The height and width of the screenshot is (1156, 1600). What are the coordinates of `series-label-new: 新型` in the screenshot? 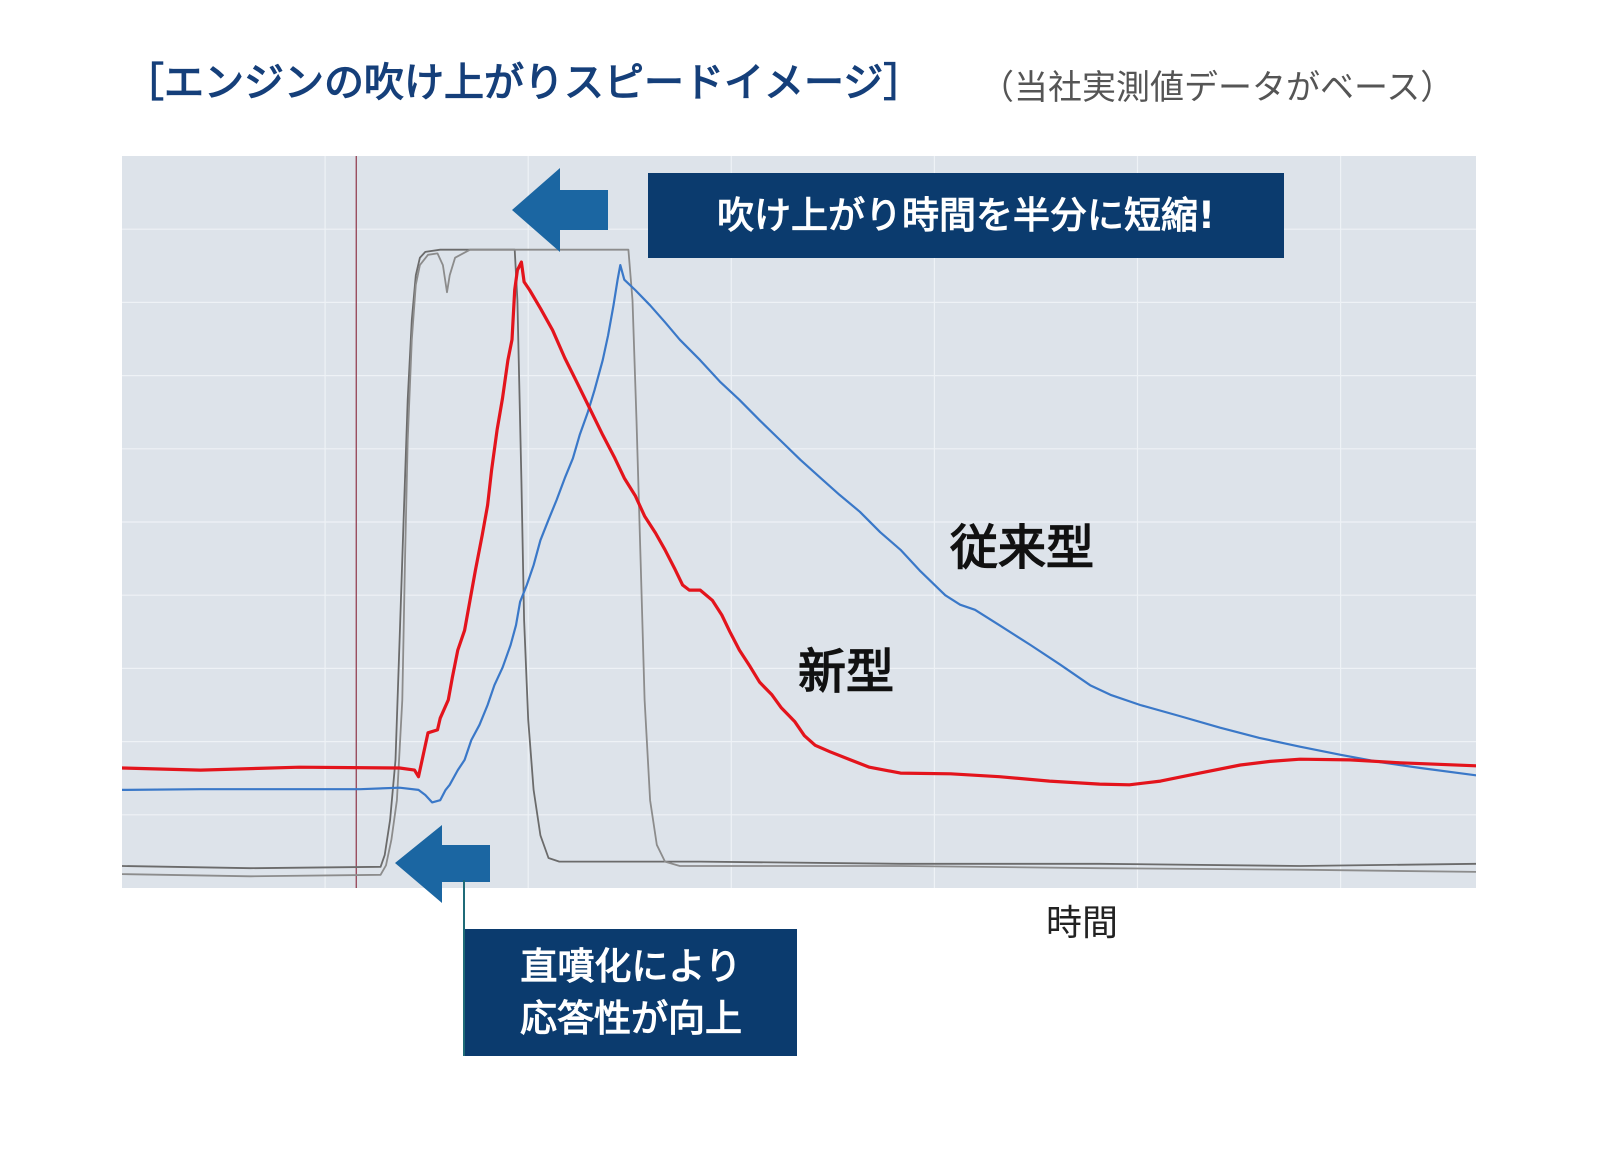 It's located at (846, 672).